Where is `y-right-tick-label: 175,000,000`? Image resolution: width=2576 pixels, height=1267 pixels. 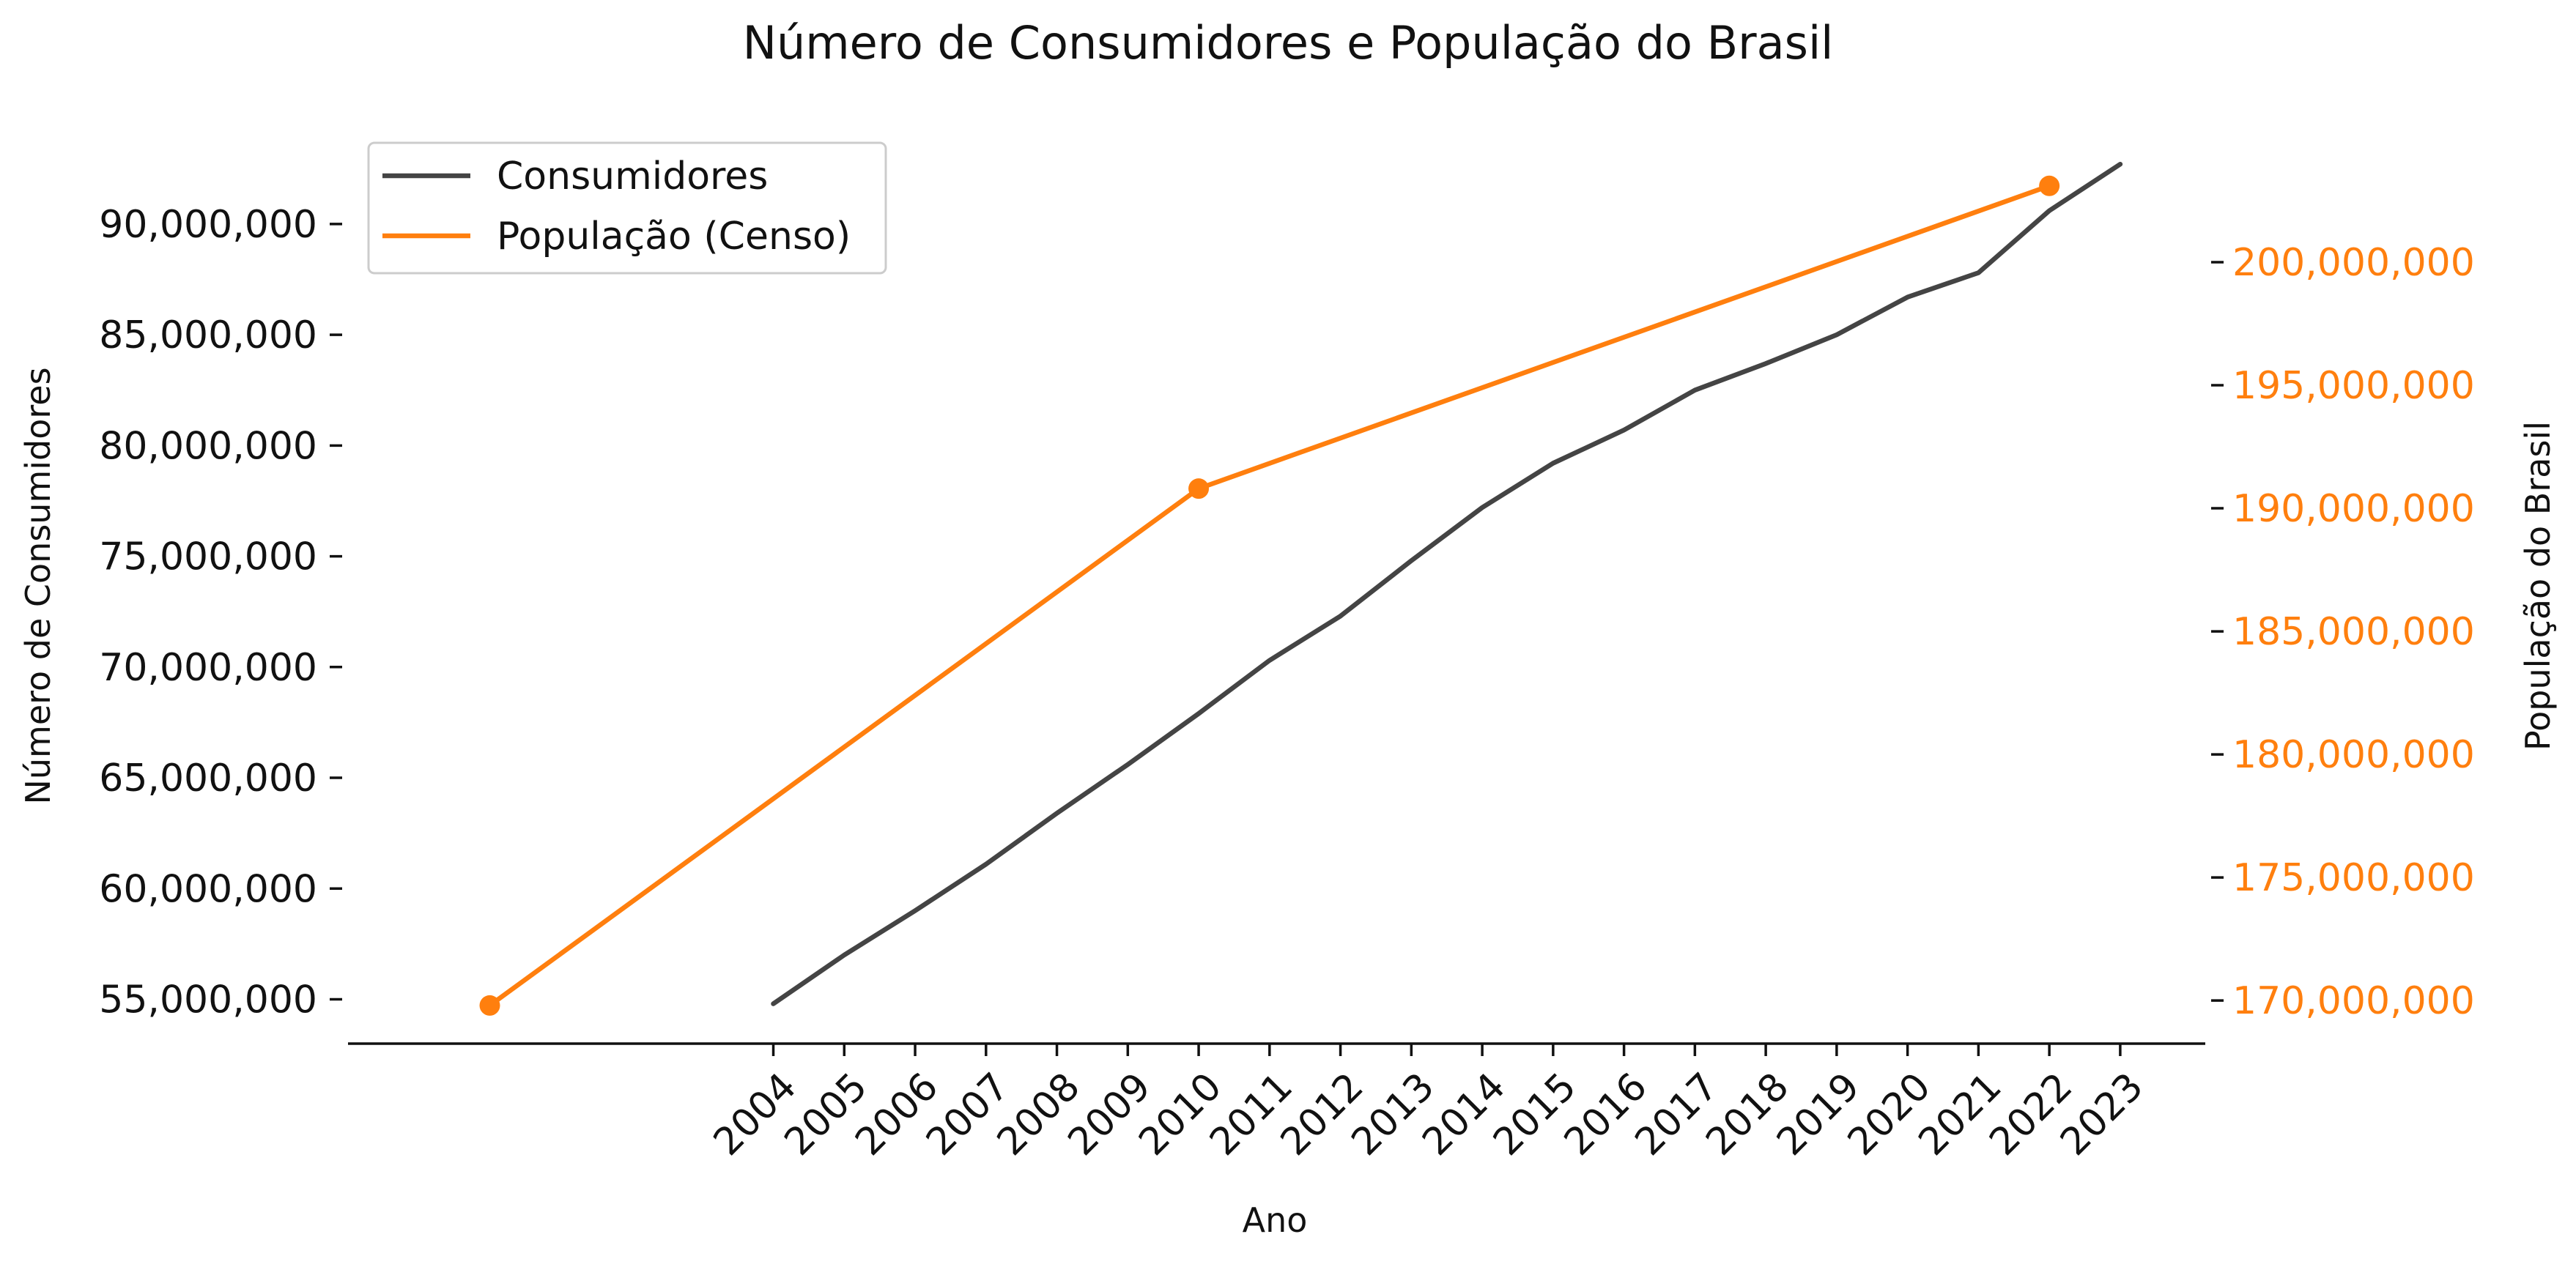 y-right-tick-label: 175,000,000 is located at coordinates (2353, 878).